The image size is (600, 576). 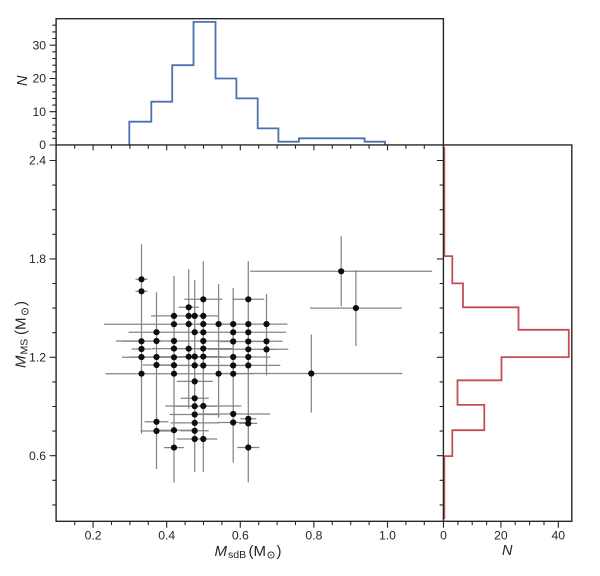 What do you see at coordinates (237, 555) in the screenshot?
I see `svg-text: sdB` at bounding box center [237, 555].